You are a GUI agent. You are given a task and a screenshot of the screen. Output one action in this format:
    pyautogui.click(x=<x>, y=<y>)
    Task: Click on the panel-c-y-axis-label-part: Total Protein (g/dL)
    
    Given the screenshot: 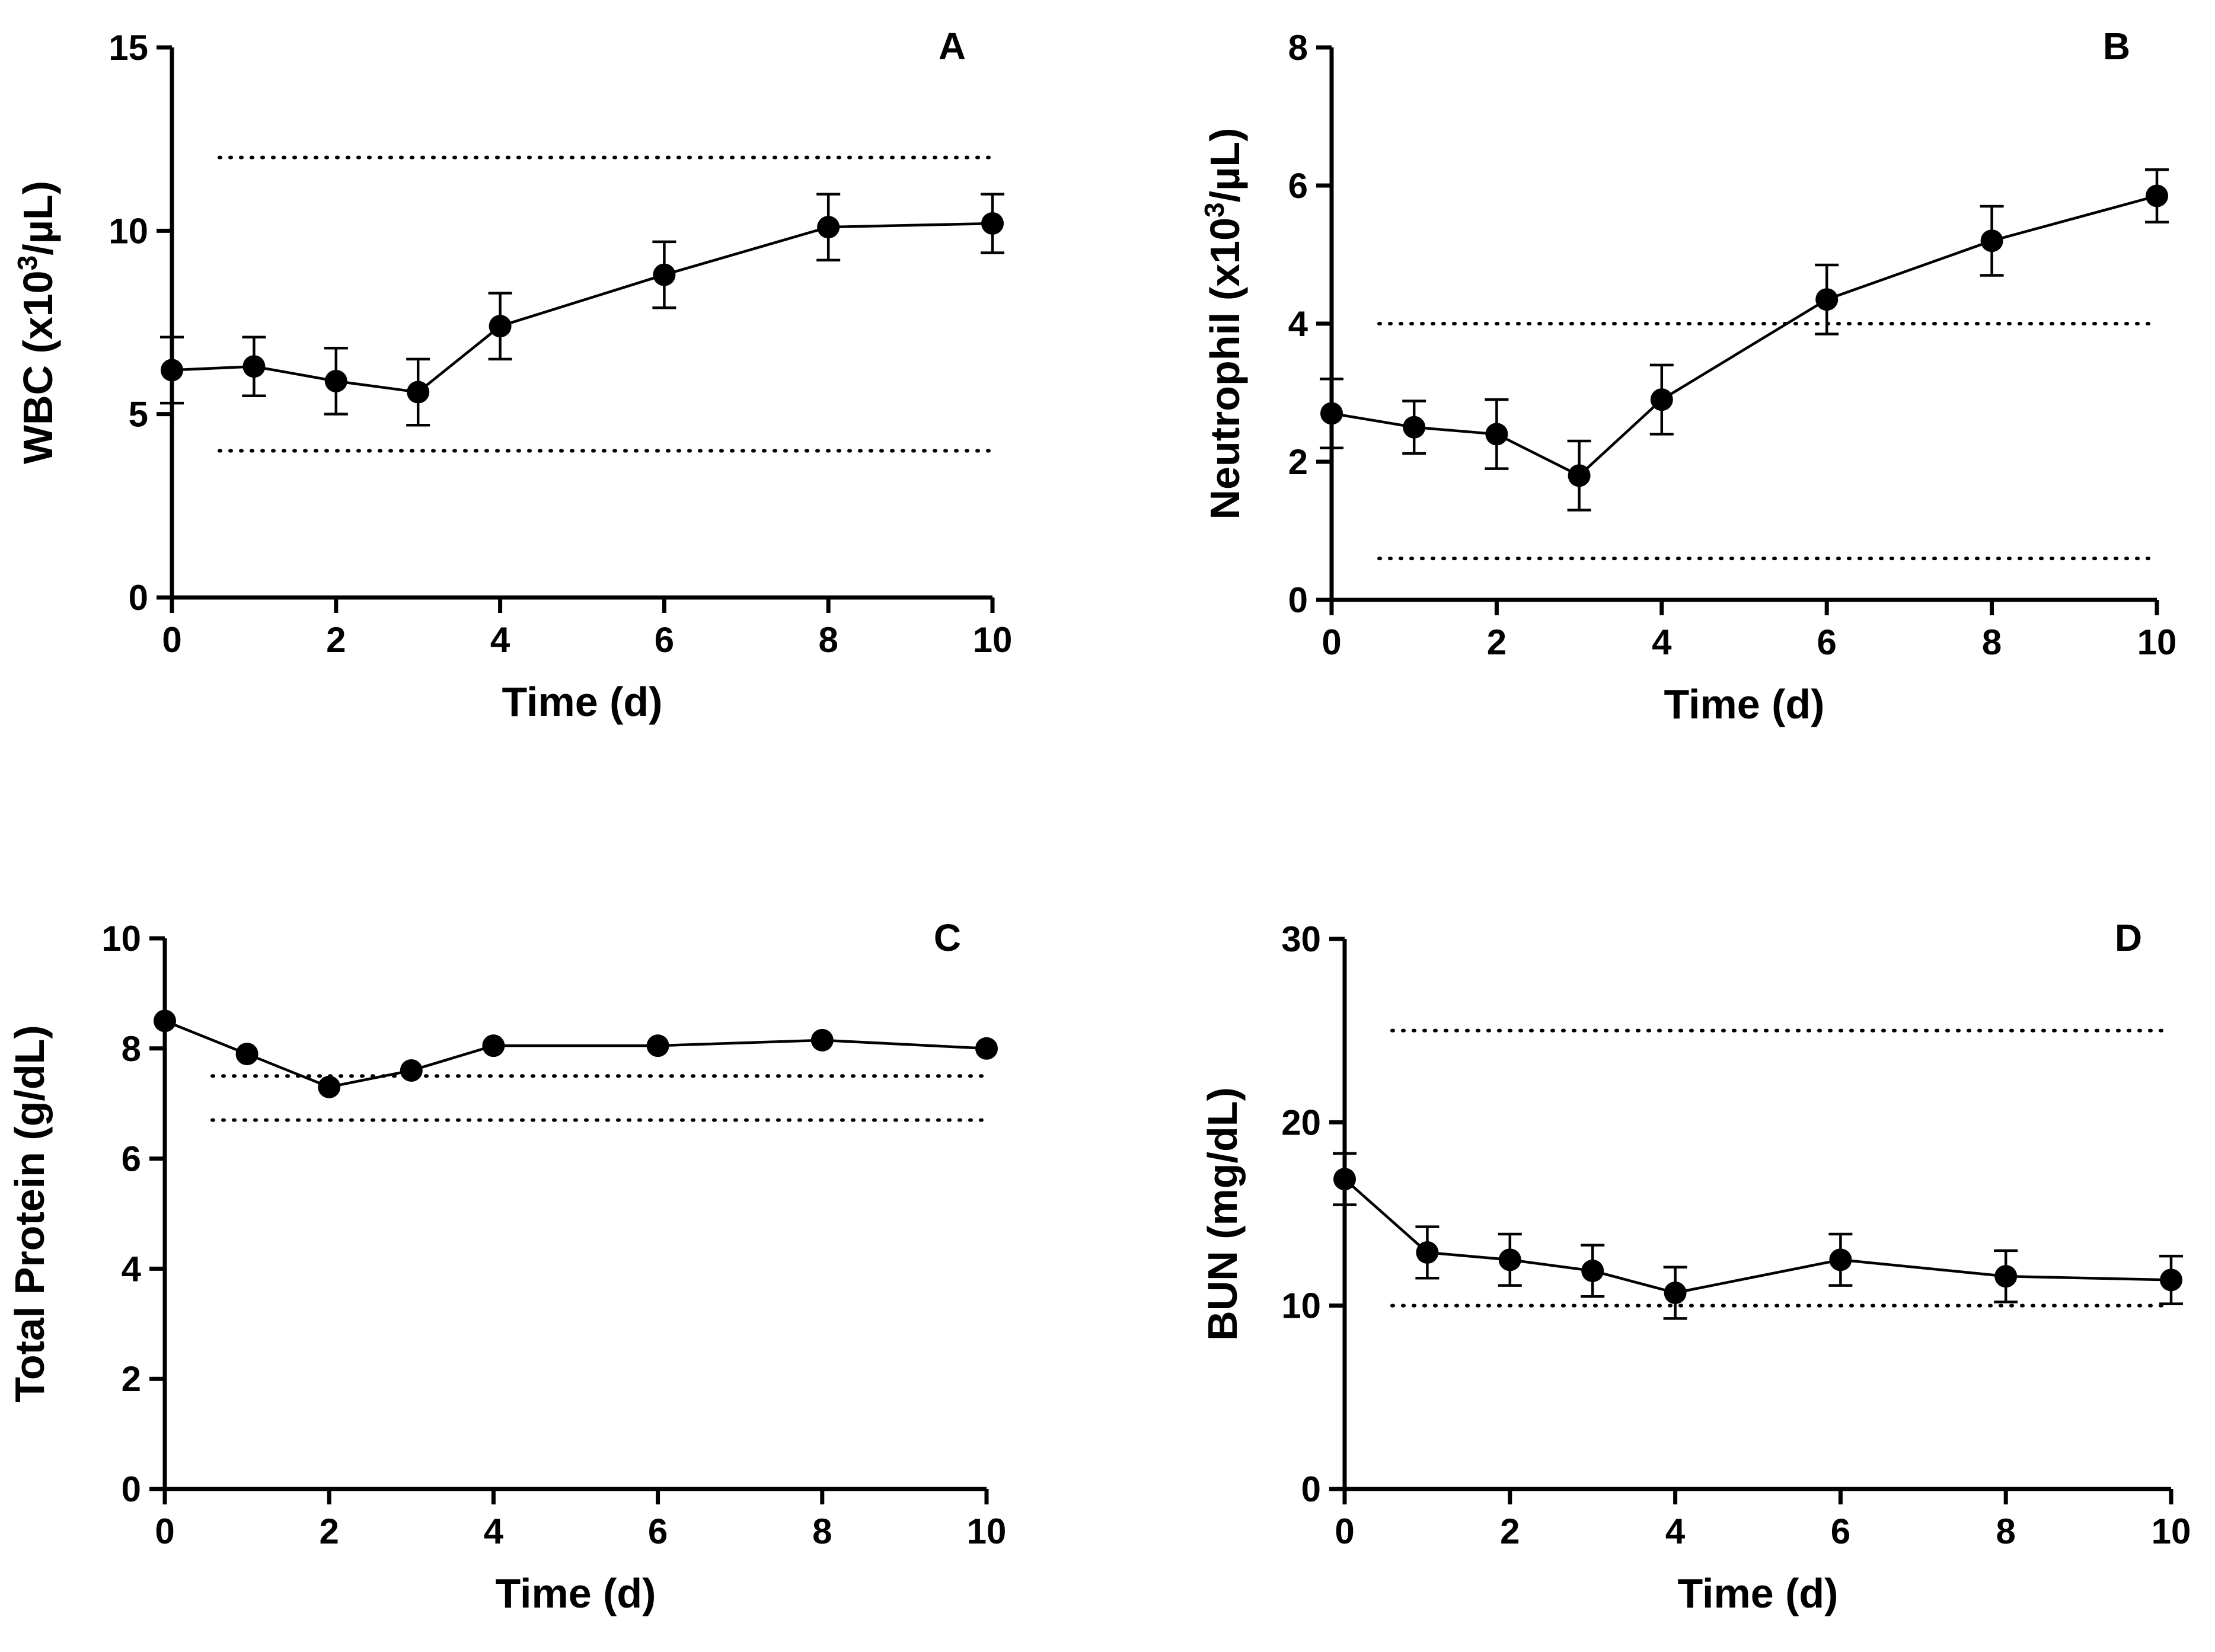 What is the action you would take?
    pyautogui.click(x=30, y=1213)
    